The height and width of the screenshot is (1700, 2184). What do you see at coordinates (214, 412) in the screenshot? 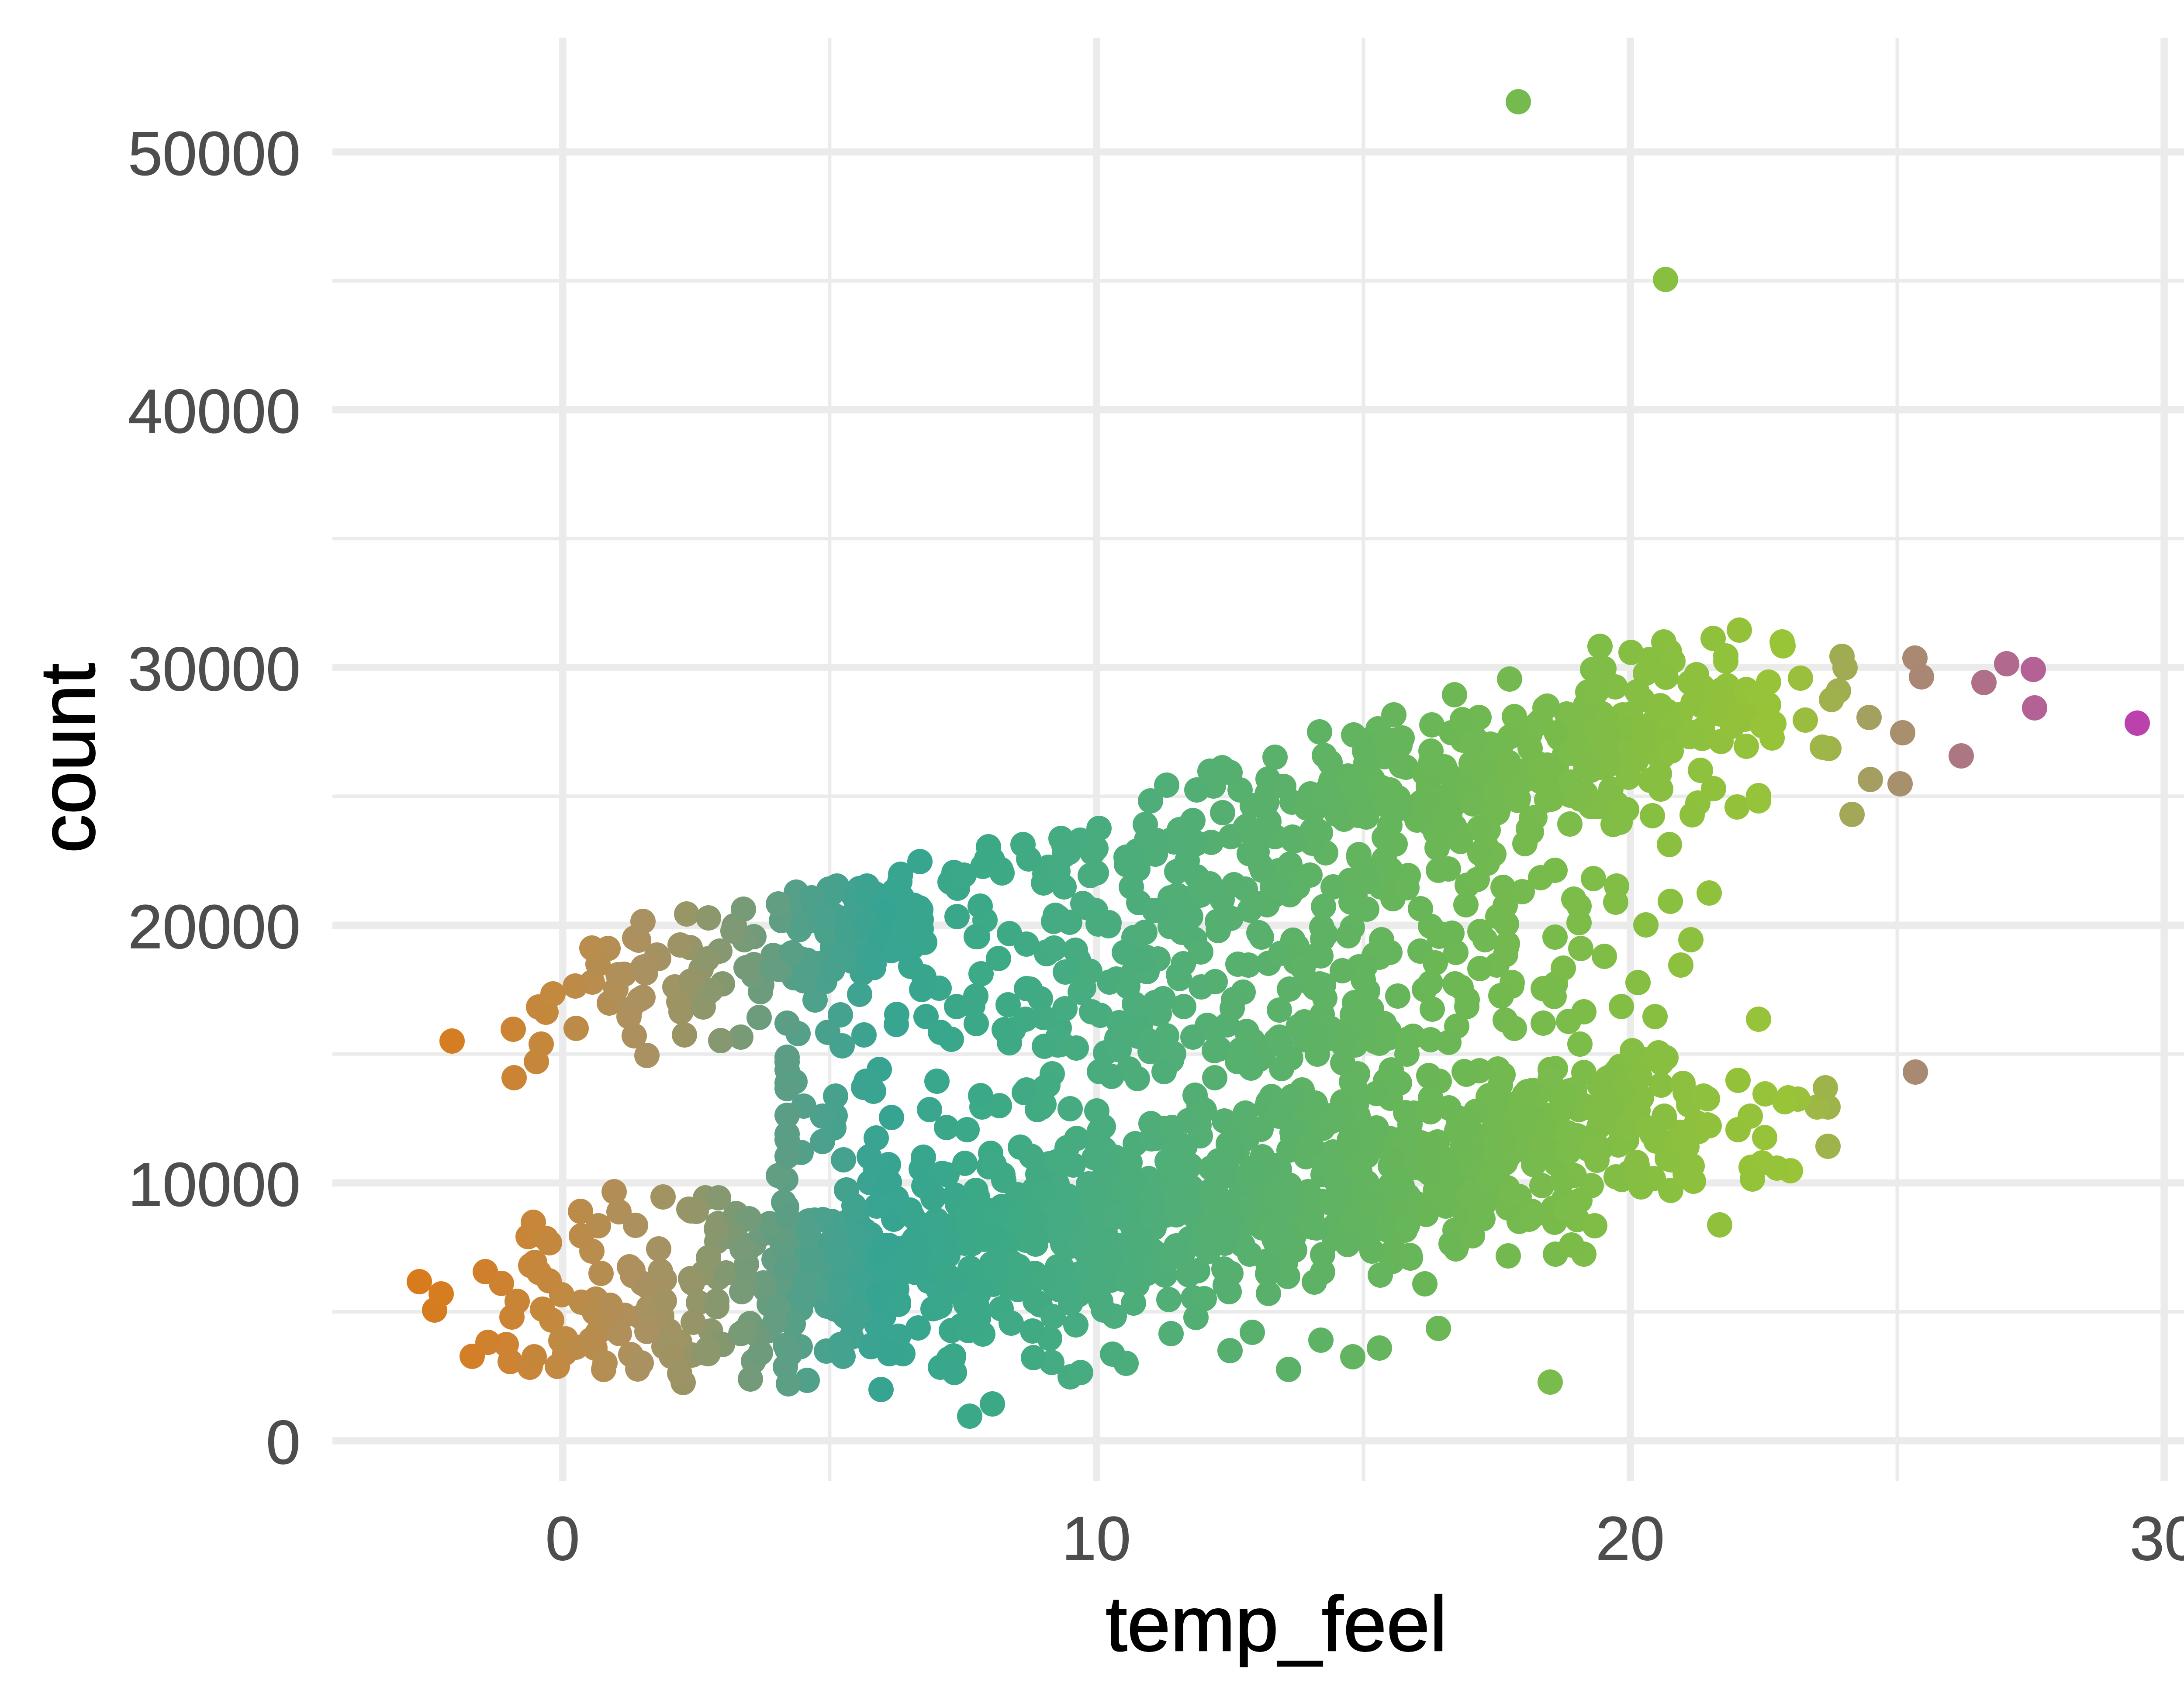
I see `svg-text: 40000` at bounding box center [214, 412].